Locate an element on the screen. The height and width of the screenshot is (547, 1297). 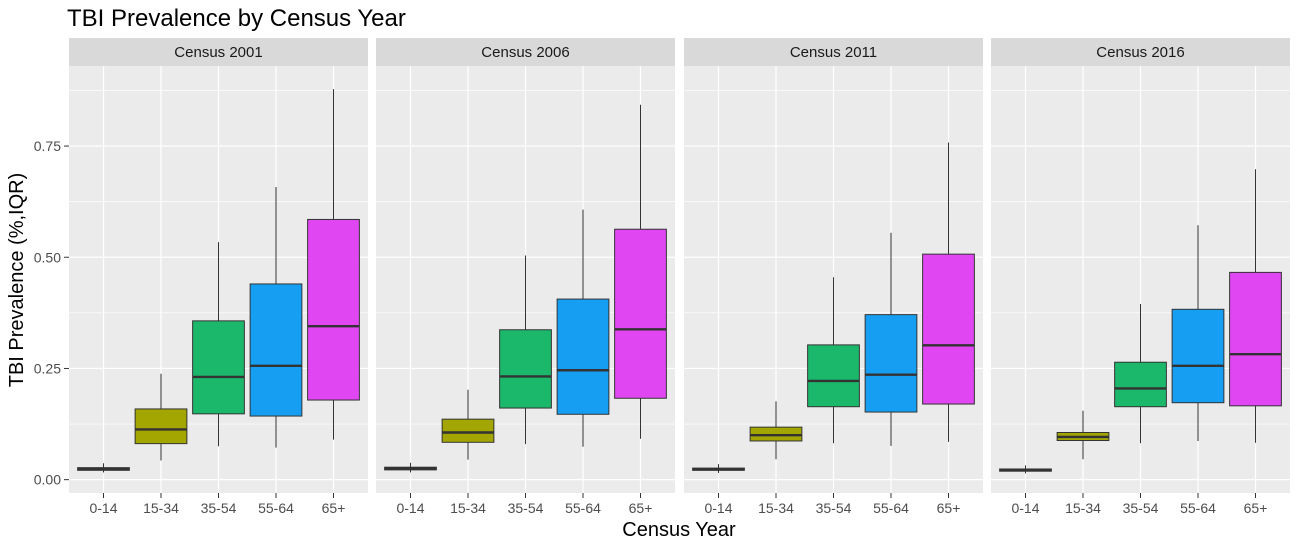
x-axis-title: Census Year is located at coordinates (679, 530).